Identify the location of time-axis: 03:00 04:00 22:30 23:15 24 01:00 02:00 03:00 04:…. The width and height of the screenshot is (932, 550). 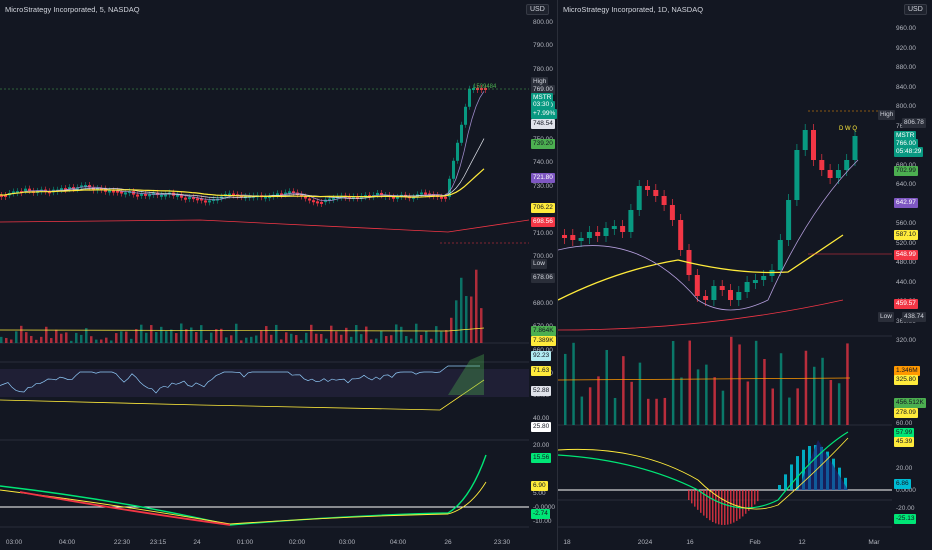
(264, 543).